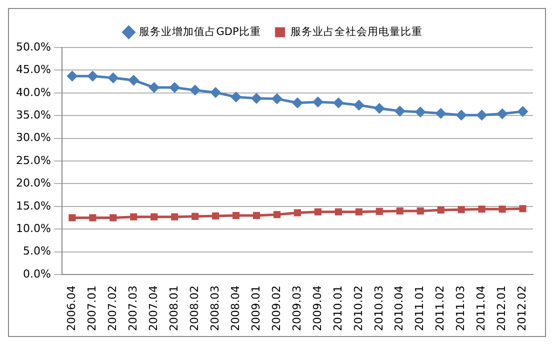 This screenshot has width=556, height=347. What do you see at coordinates (33, 160) in the screenshot?
I see `y-tick-label: 25.0%` at bounding box center [33, 160].